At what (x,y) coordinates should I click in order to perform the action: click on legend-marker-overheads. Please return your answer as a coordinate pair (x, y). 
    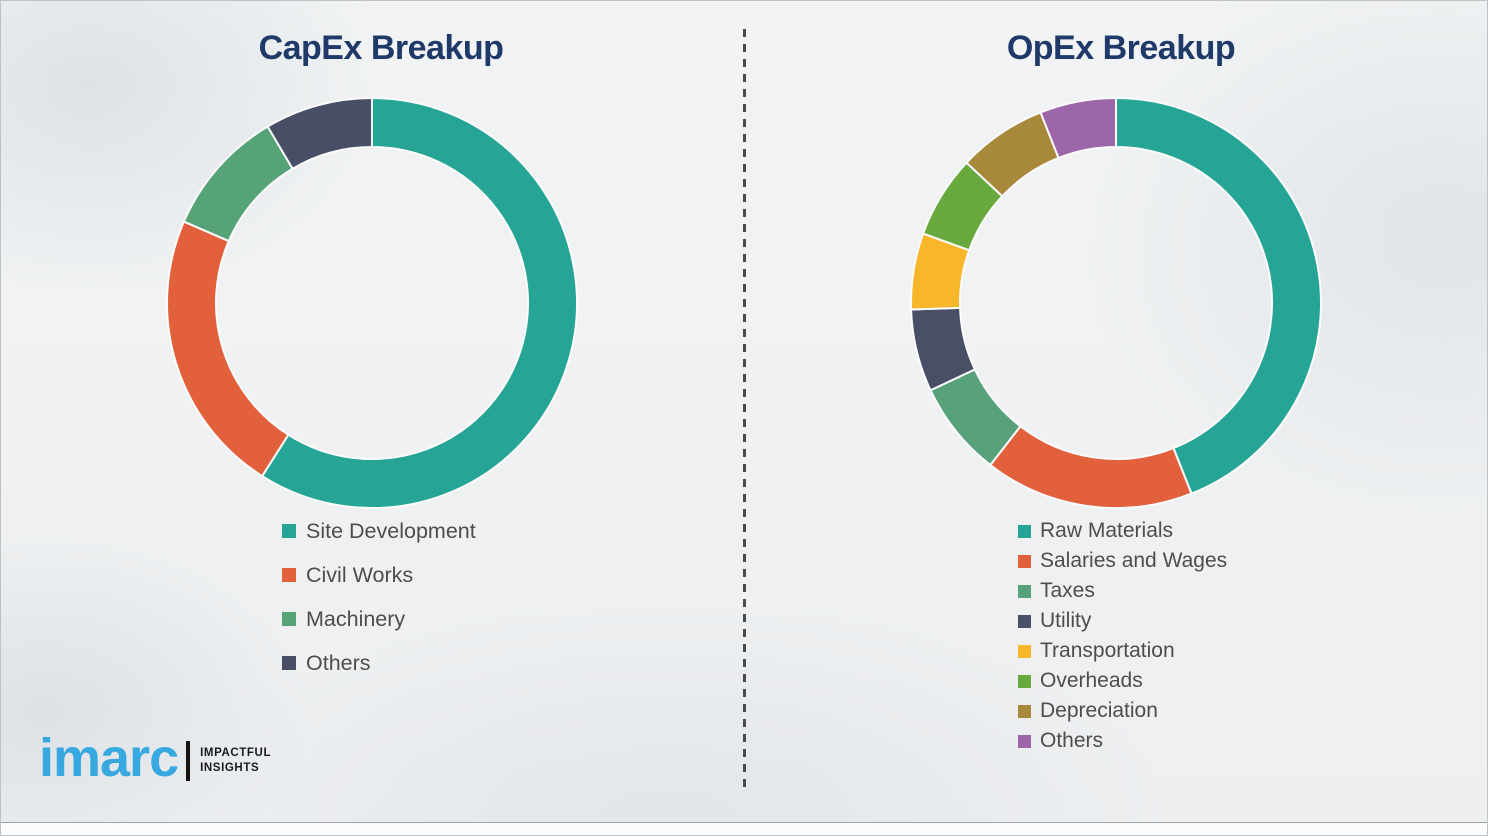
    Looking at the image, I should click on (1024, 681).